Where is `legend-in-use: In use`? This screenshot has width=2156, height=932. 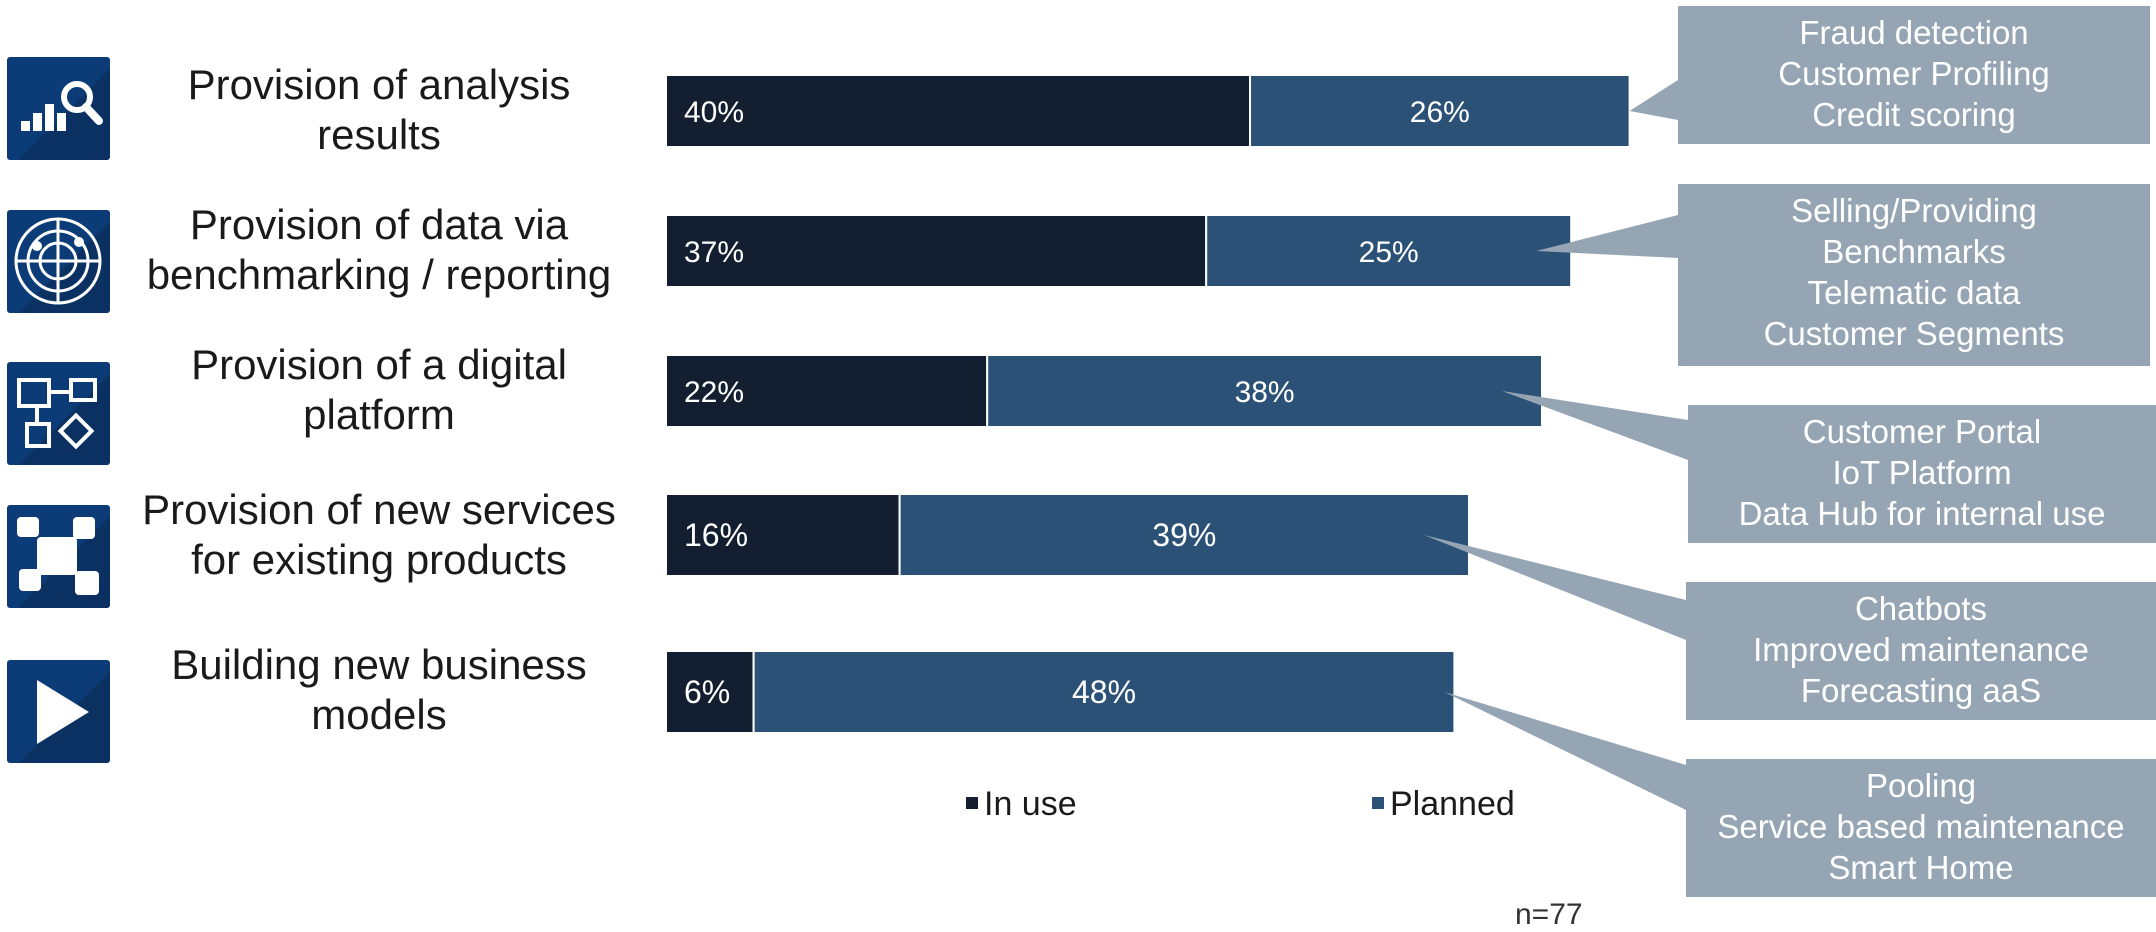
legend-in-use: In use is located at coordinates (1021, 804).